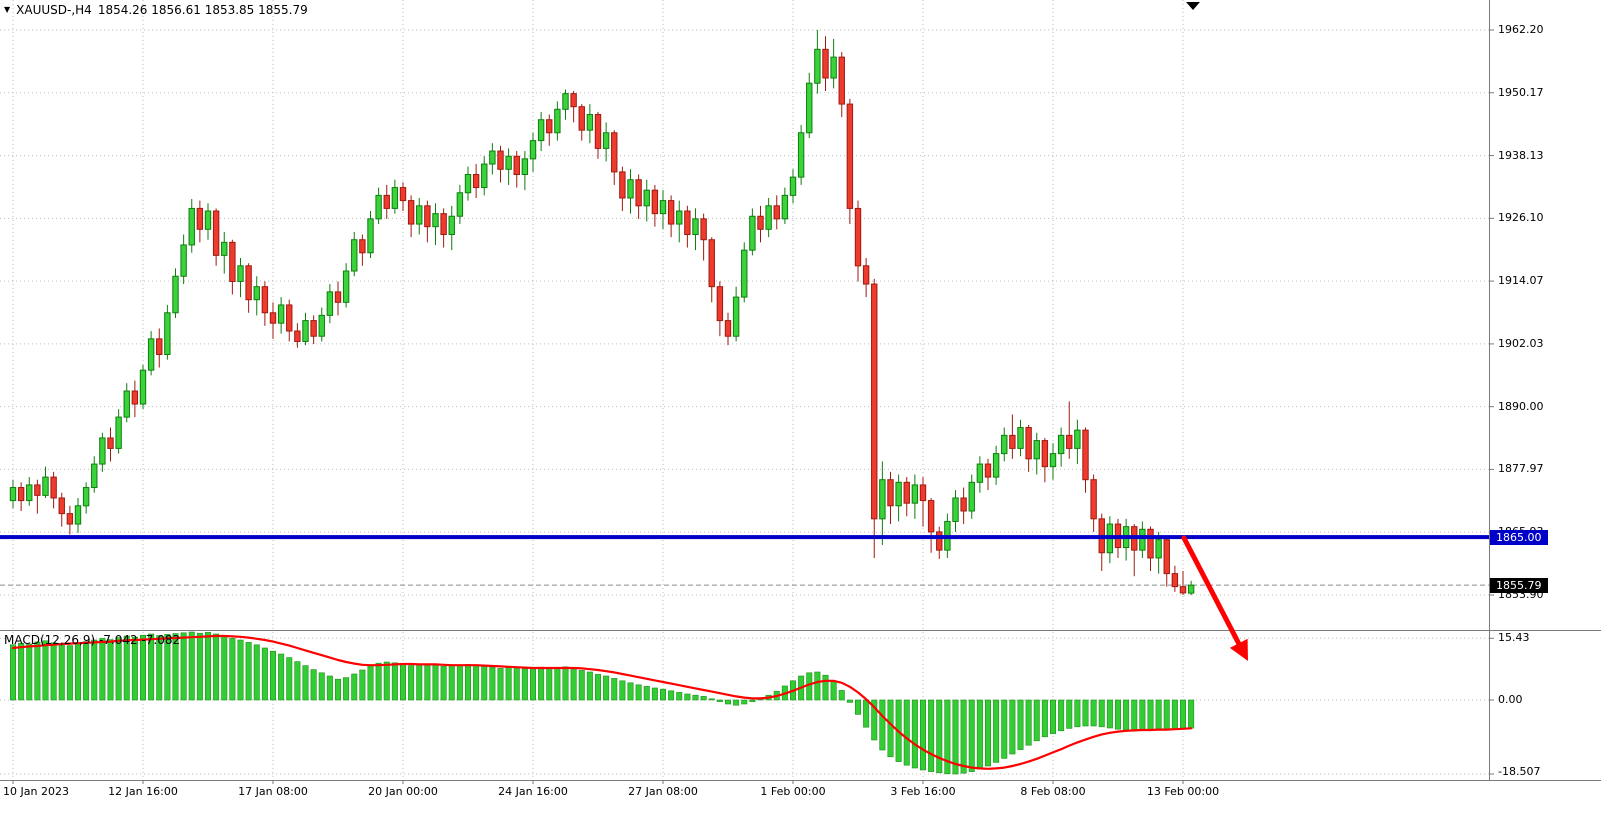 This screenshot has width=1601, height=825. Describe the element at coordinates (1519, 585) in the screenshot. I see `current-price-tag: 1855.79` at that location.